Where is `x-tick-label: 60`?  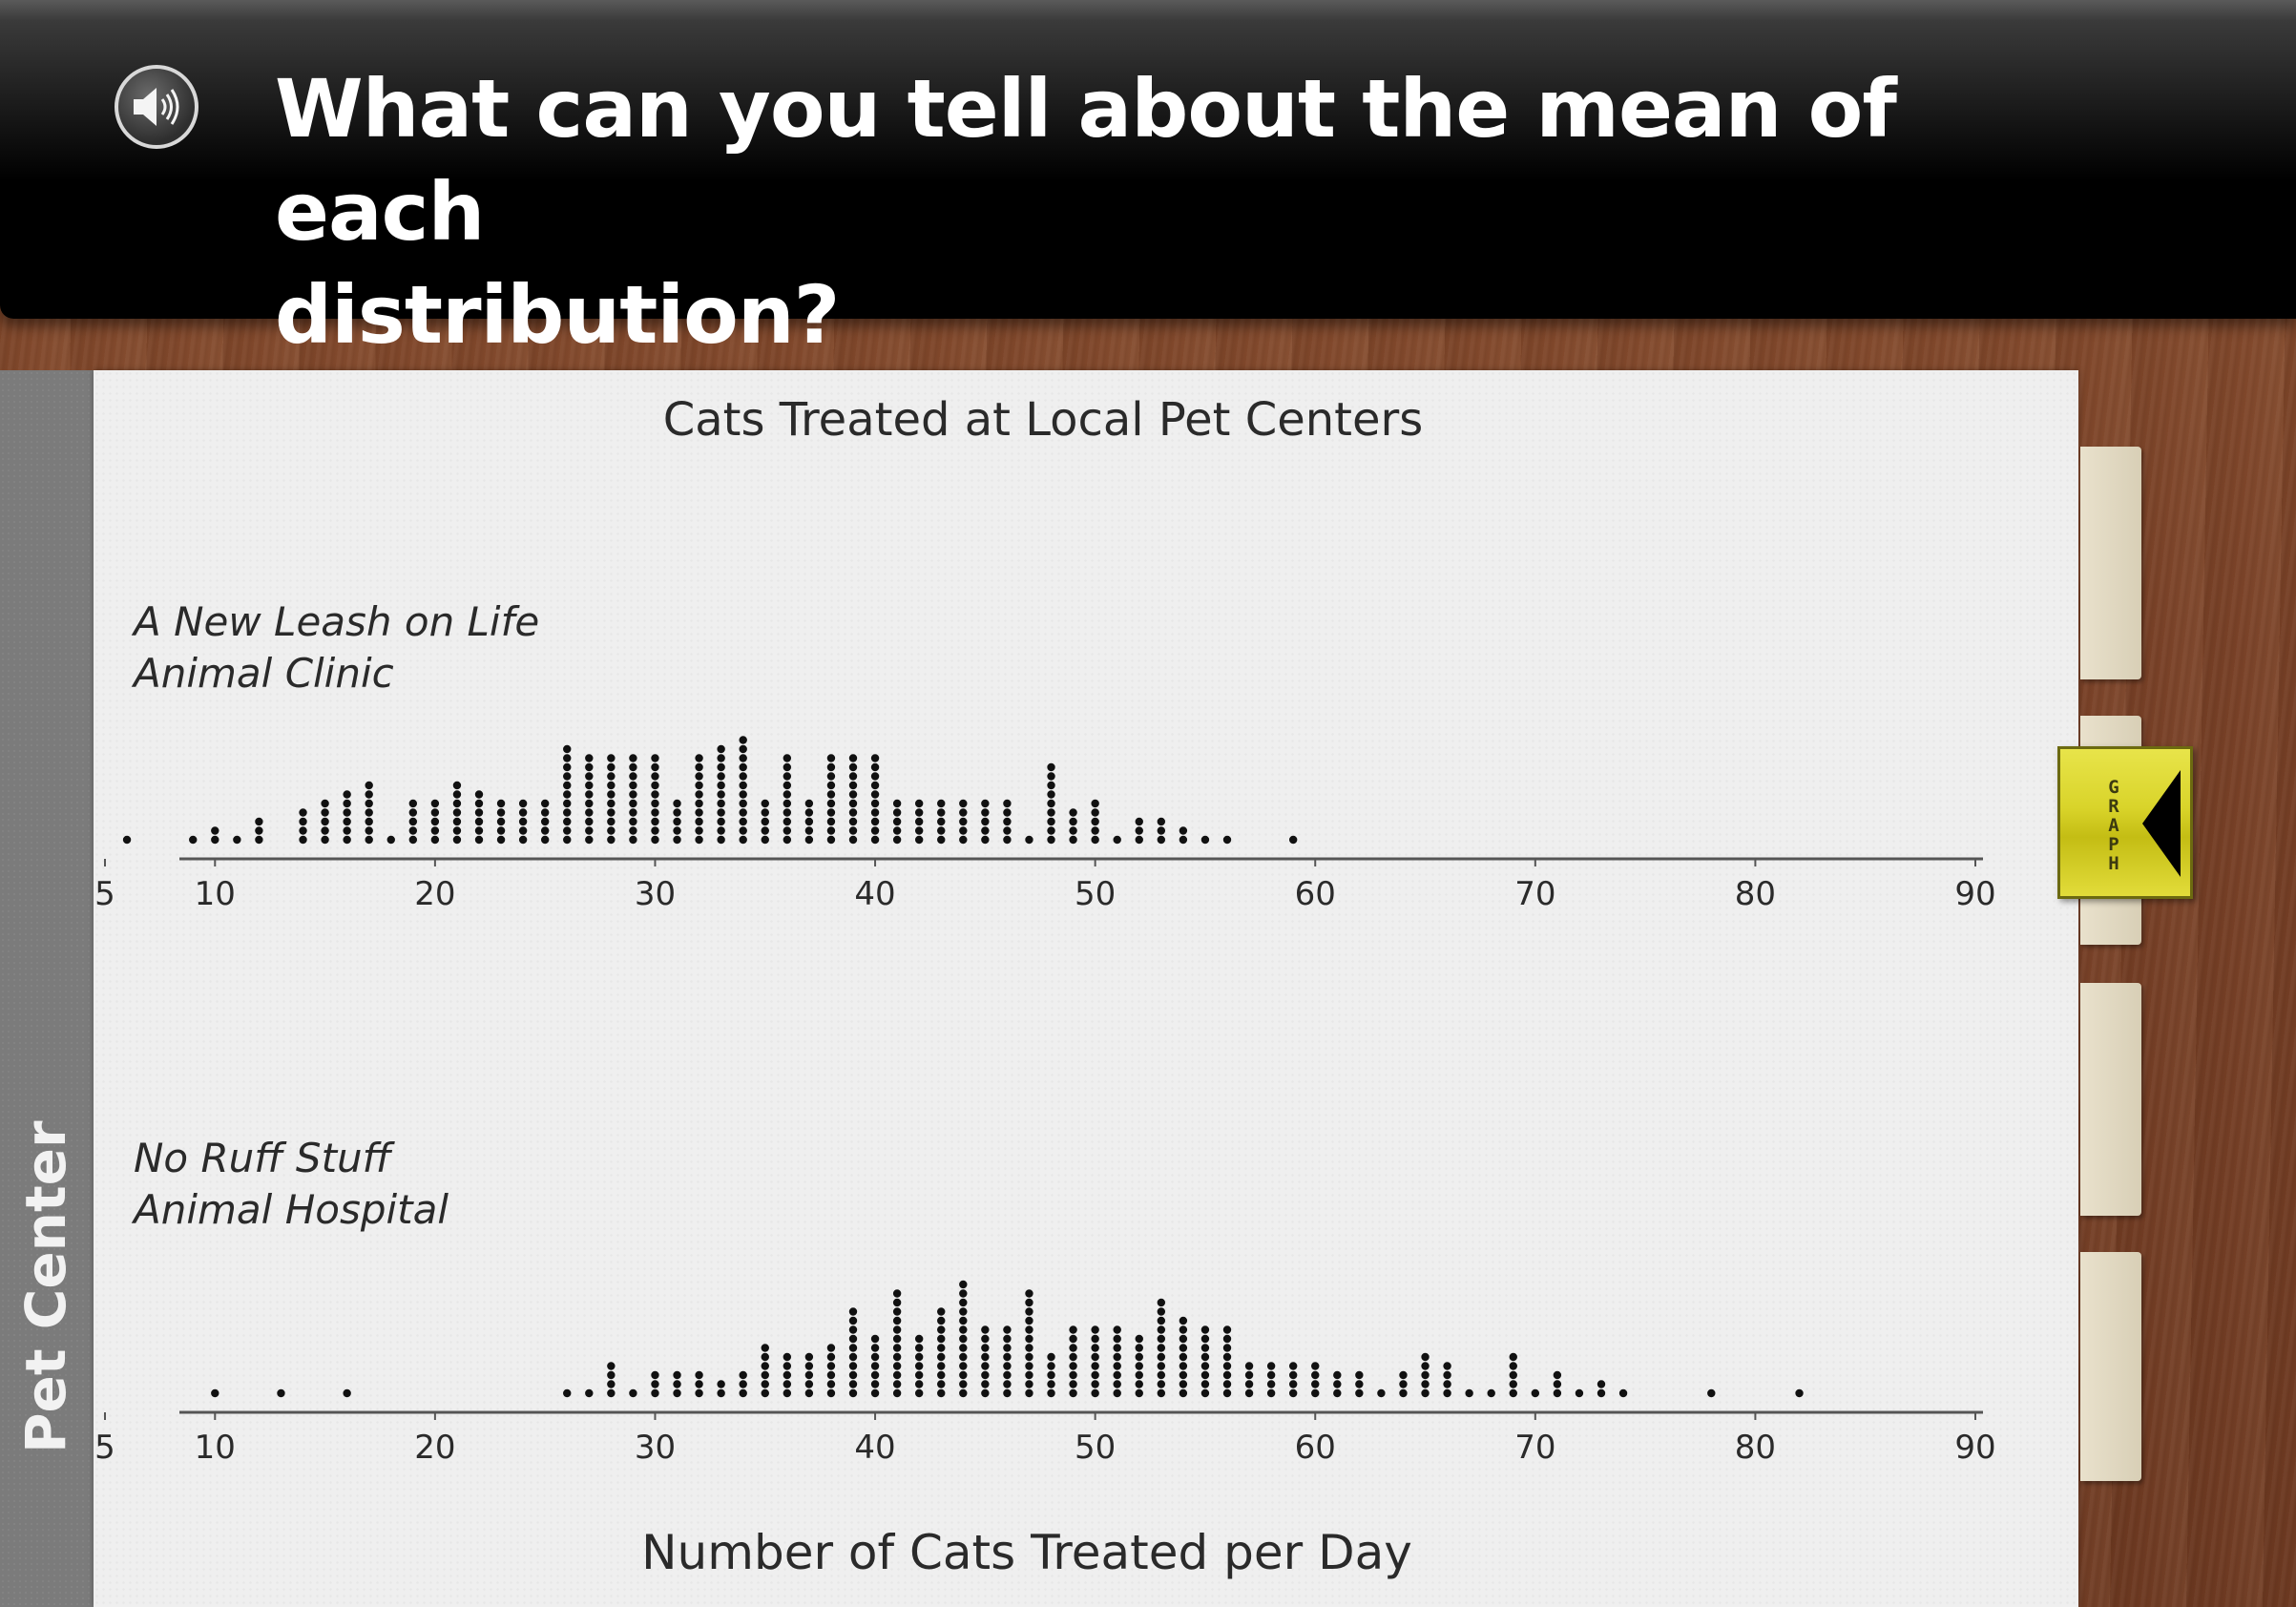
x-tick-label: 60 is located at coordinates (1316, 894).